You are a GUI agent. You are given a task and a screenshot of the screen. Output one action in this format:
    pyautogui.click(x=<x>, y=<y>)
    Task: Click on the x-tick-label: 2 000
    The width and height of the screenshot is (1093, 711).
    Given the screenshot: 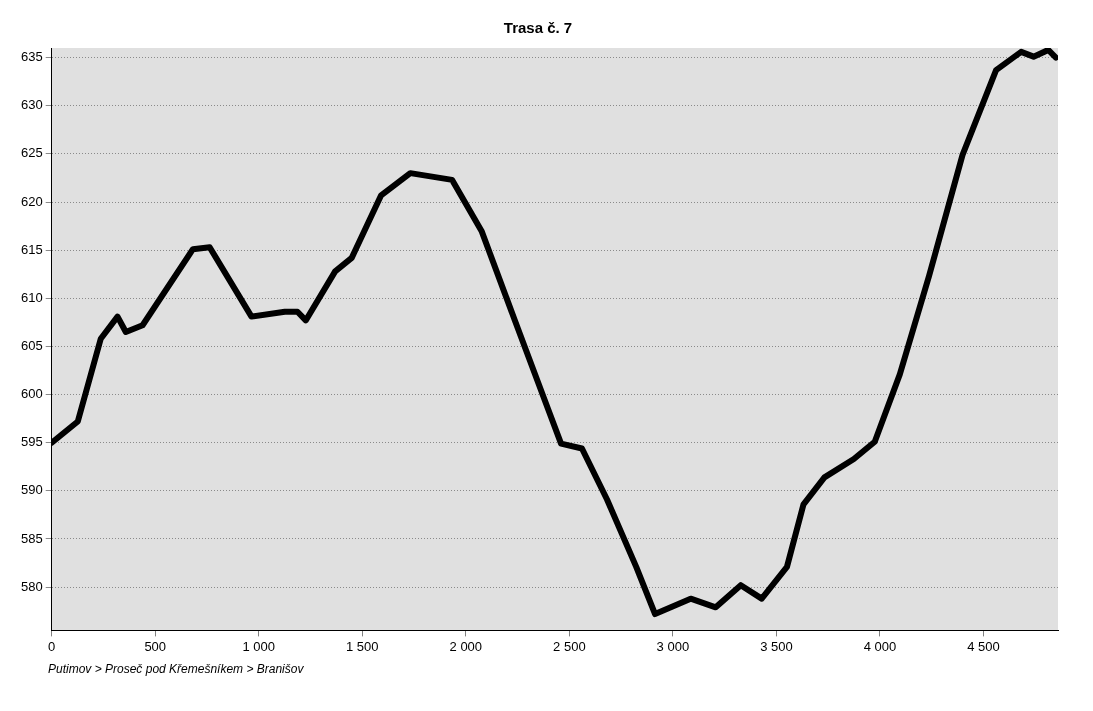 What is the action you would take?
    pyautogui.click(x=466, y=646)
    